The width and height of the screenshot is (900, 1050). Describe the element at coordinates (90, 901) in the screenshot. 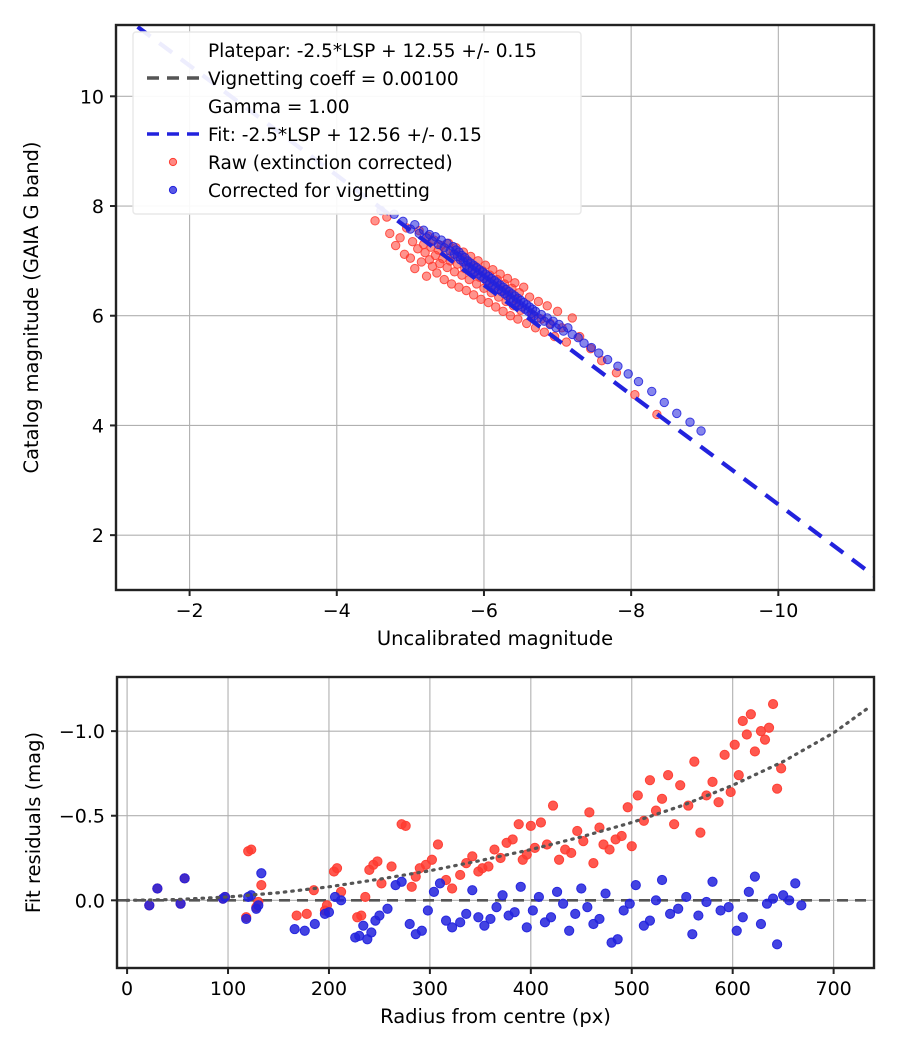

I see `y-tick-label: 0.0` at that location.